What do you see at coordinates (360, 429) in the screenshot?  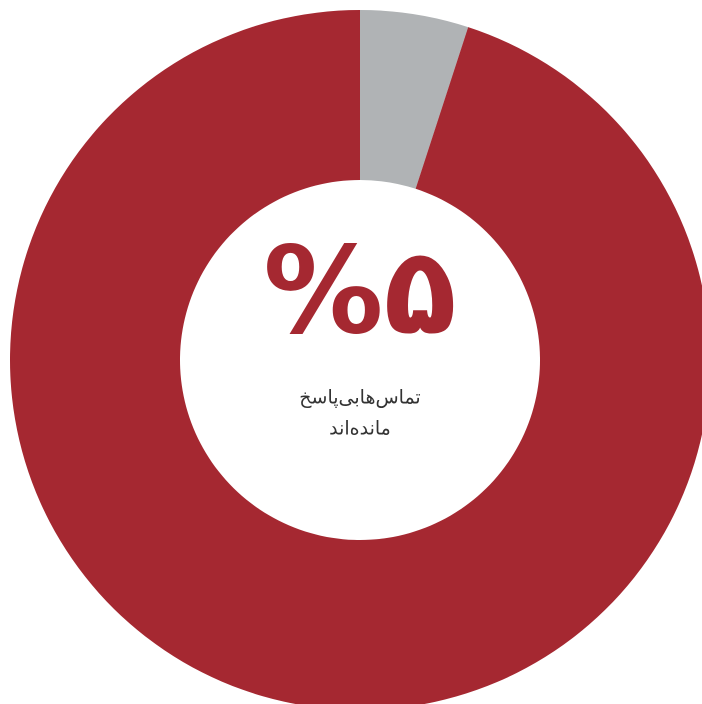 I see `center-caption: مانده‌اند` at bounding box center [360, 429].